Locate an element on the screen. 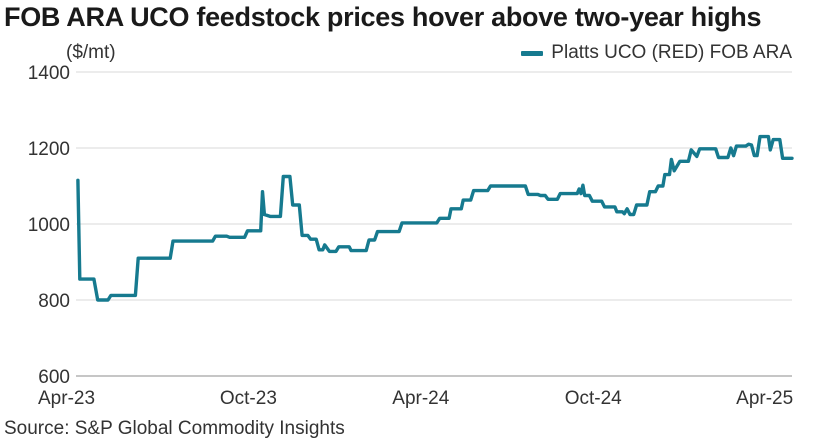  y-axis-unit-label: ($/mt) is located at coordinates (91, 52).